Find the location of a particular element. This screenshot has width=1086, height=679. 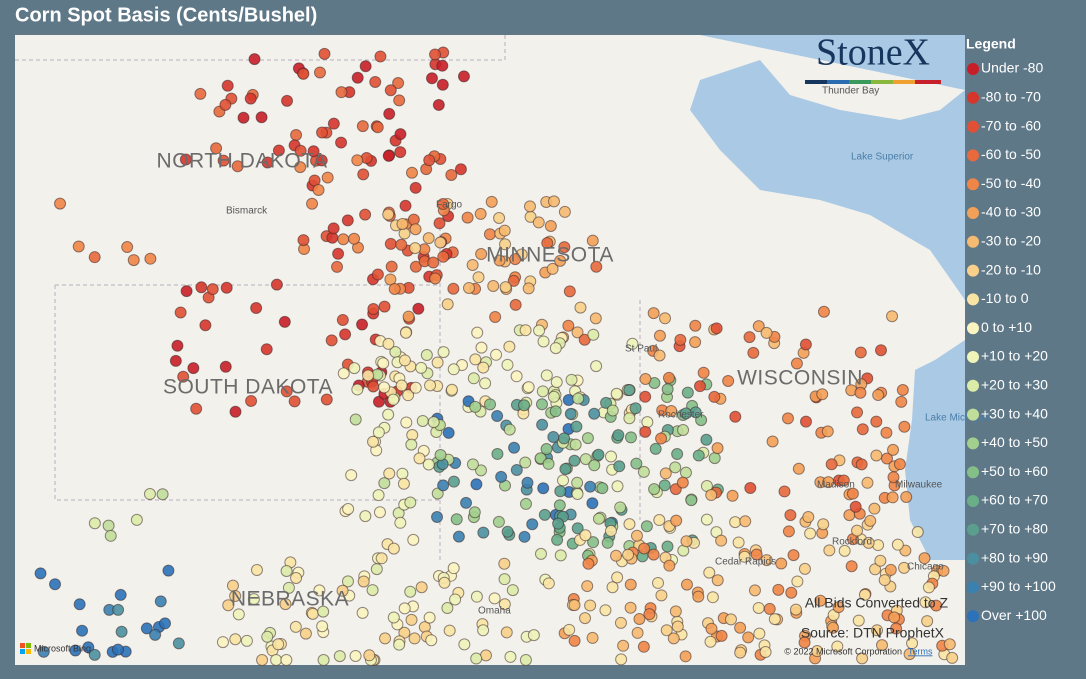

place-label: Milwaukee is located at coordinates (919, 485).